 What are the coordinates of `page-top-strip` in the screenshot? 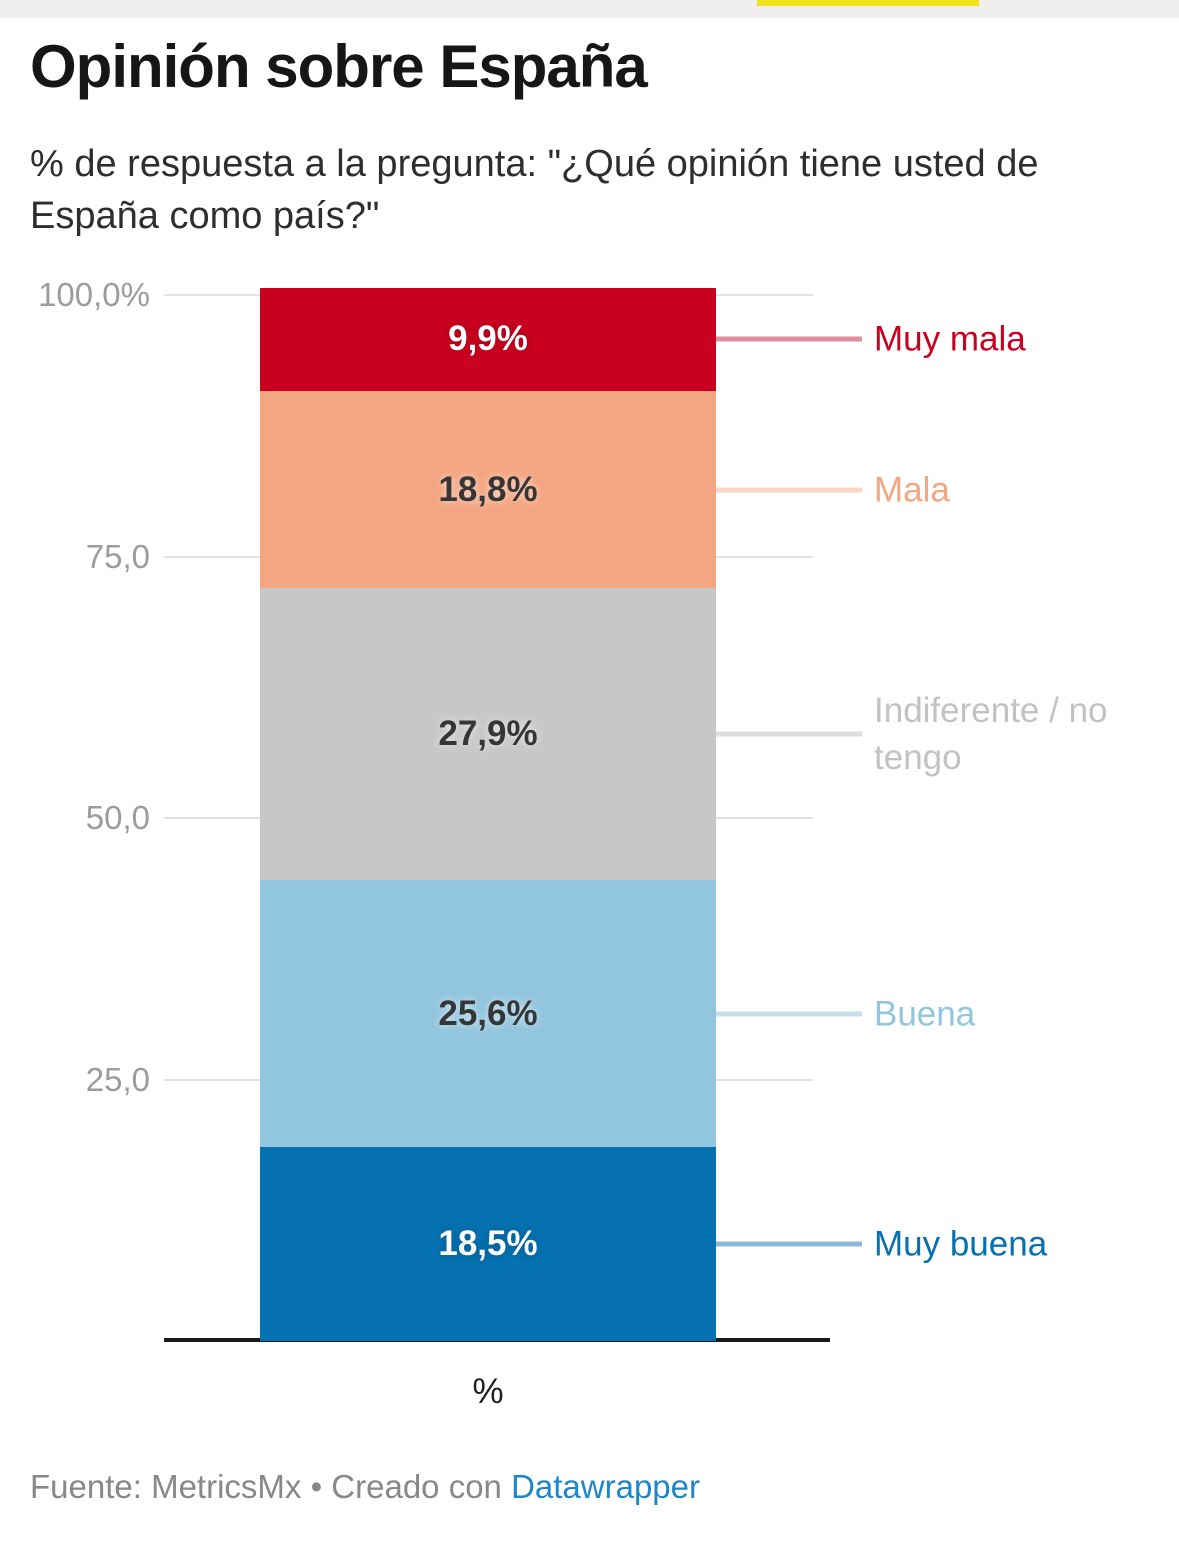 It's located at (589, 9).